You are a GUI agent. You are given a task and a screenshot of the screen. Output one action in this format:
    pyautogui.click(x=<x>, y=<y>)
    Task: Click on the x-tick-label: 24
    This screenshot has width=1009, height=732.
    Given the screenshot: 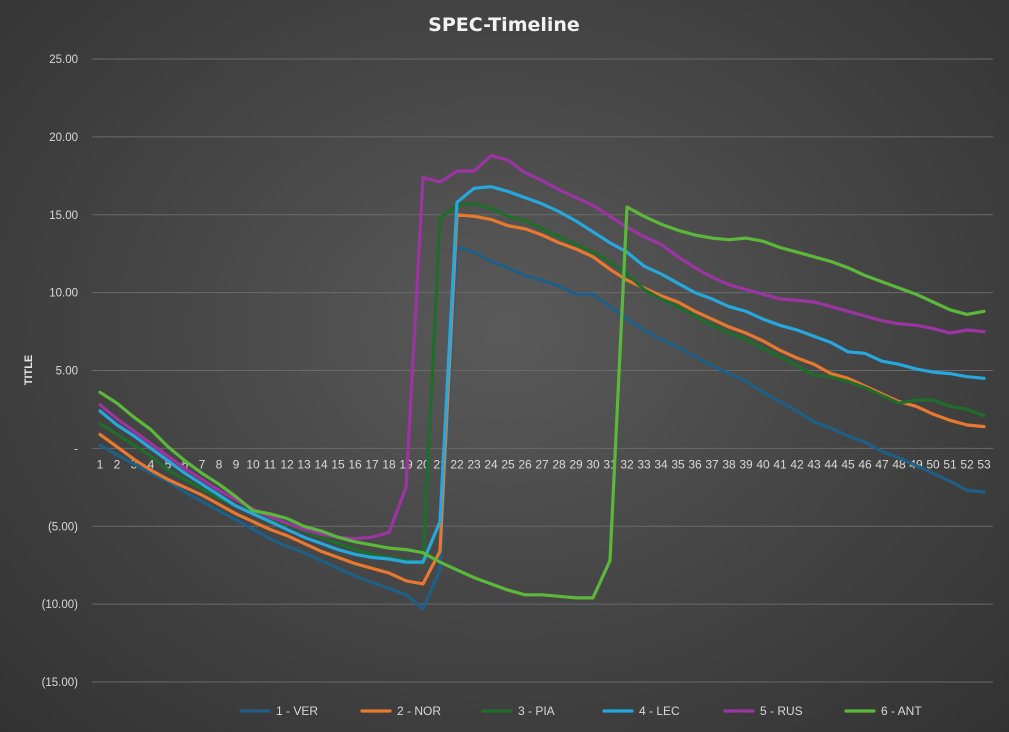 What is the action you would take?
    pyautogui.click(x=491, y=464)
    